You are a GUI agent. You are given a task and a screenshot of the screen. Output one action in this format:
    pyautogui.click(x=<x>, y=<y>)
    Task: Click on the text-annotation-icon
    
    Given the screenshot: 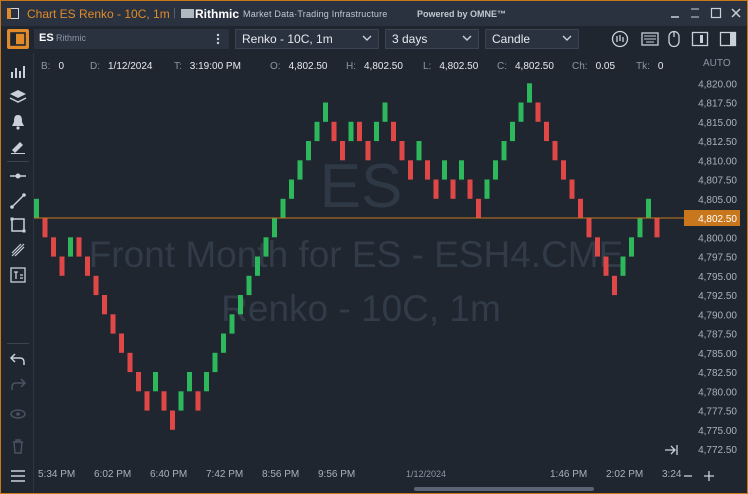 What is the action you would take?
    pyautogui.click(x=18, y=275)
    